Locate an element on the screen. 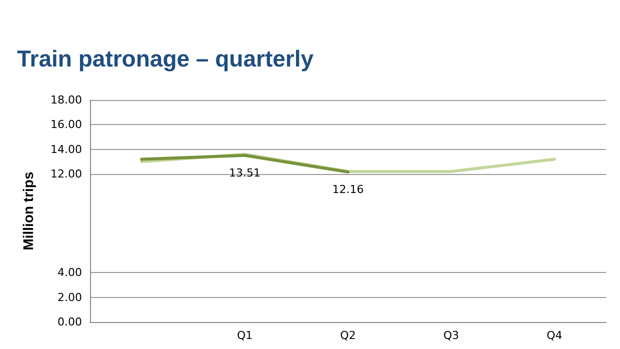  y-tick-label: 12.00 is located at coordinates (66, 174).